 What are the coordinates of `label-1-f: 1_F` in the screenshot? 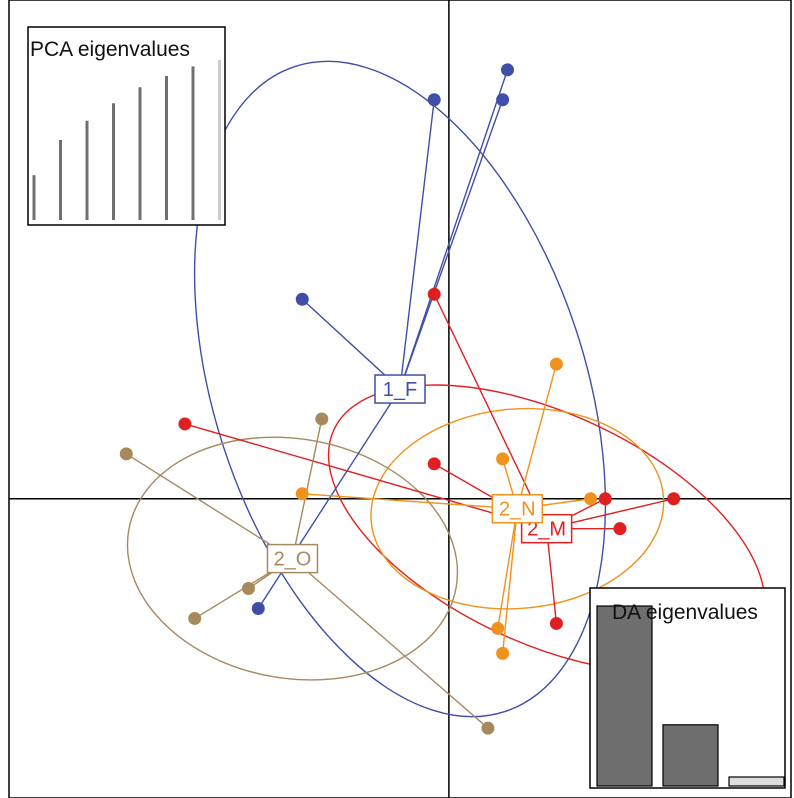 It's located at (400, 389).